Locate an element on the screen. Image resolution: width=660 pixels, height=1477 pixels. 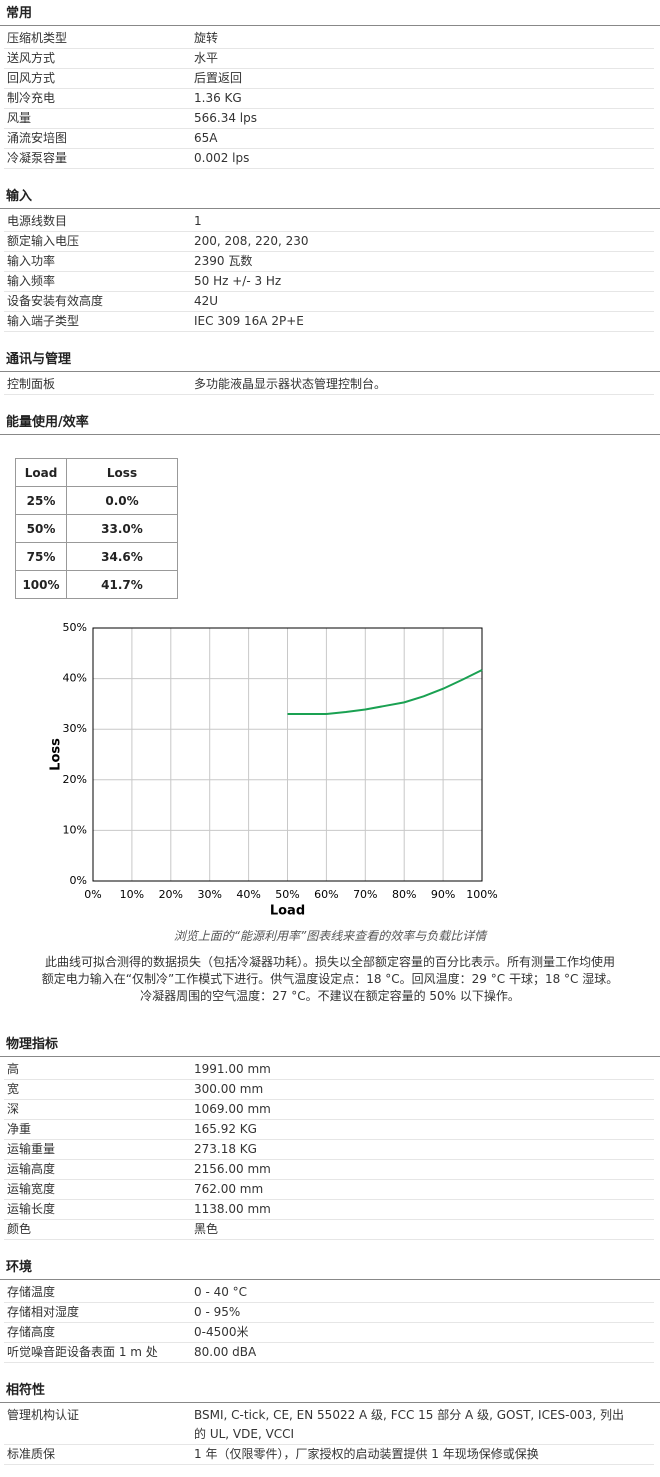
section-title: 相符性 is located at coordinates (330, 1390).